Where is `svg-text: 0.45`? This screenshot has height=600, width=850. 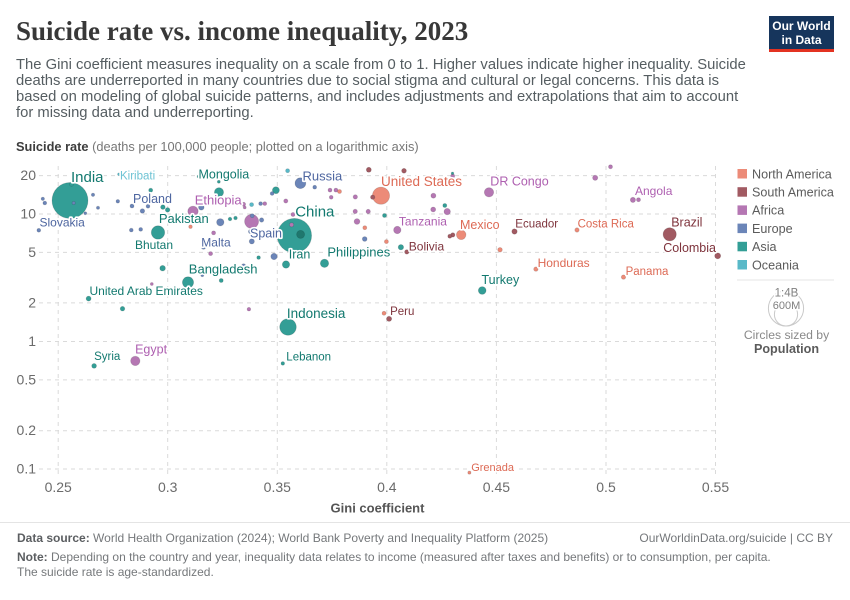
svg-text: 0.45 is located at coordinates (496, 487).